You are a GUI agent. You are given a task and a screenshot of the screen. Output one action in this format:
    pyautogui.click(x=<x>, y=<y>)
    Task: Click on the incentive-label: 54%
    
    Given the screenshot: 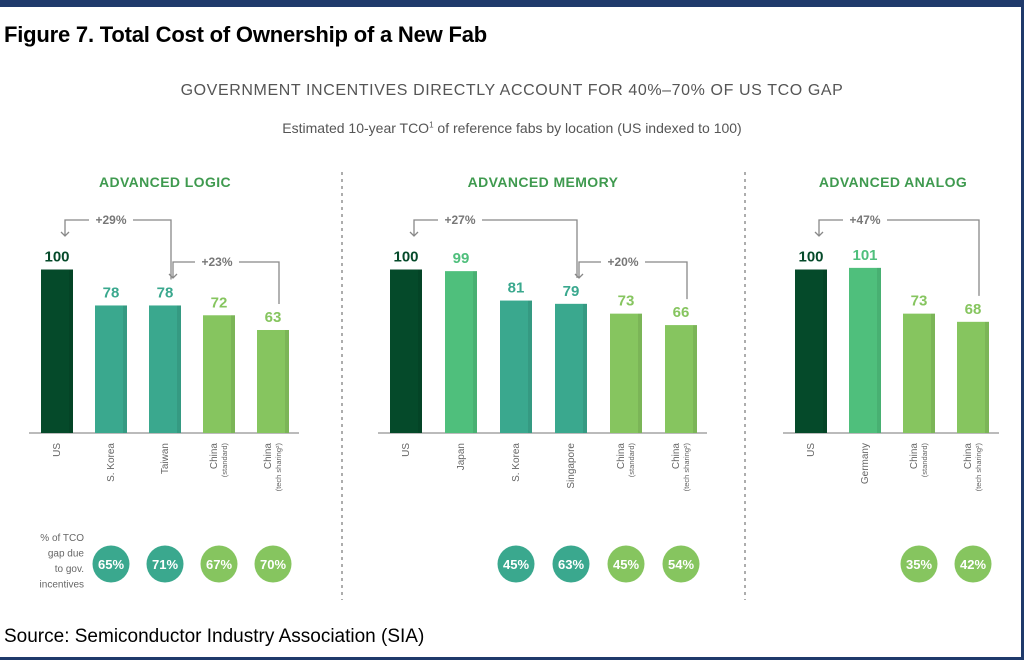 What is the action you would take?
    pyautogui.click(x=681, y=564)
    